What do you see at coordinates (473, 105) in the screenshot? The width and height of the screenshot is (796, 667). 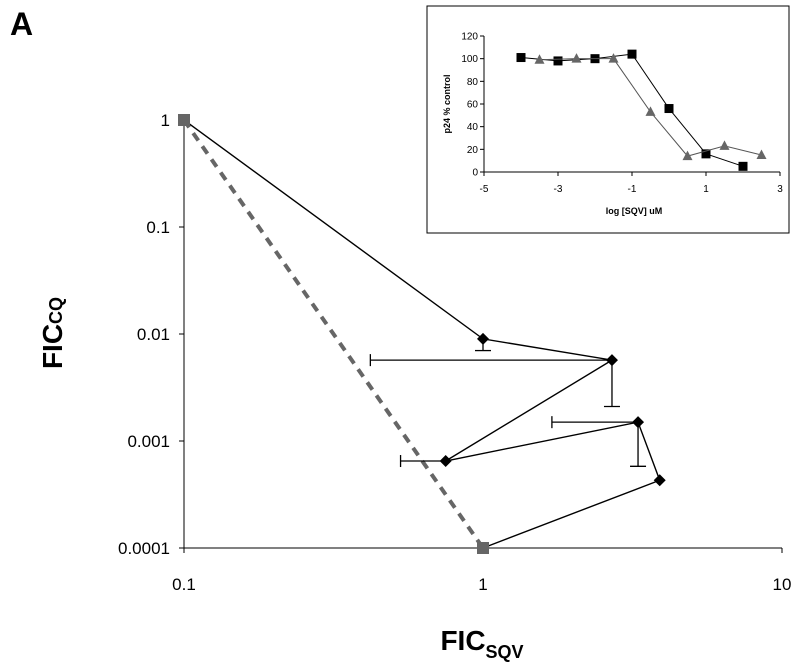 I see `inset-y-tick-label: 60` at bounding box center [473, 105].